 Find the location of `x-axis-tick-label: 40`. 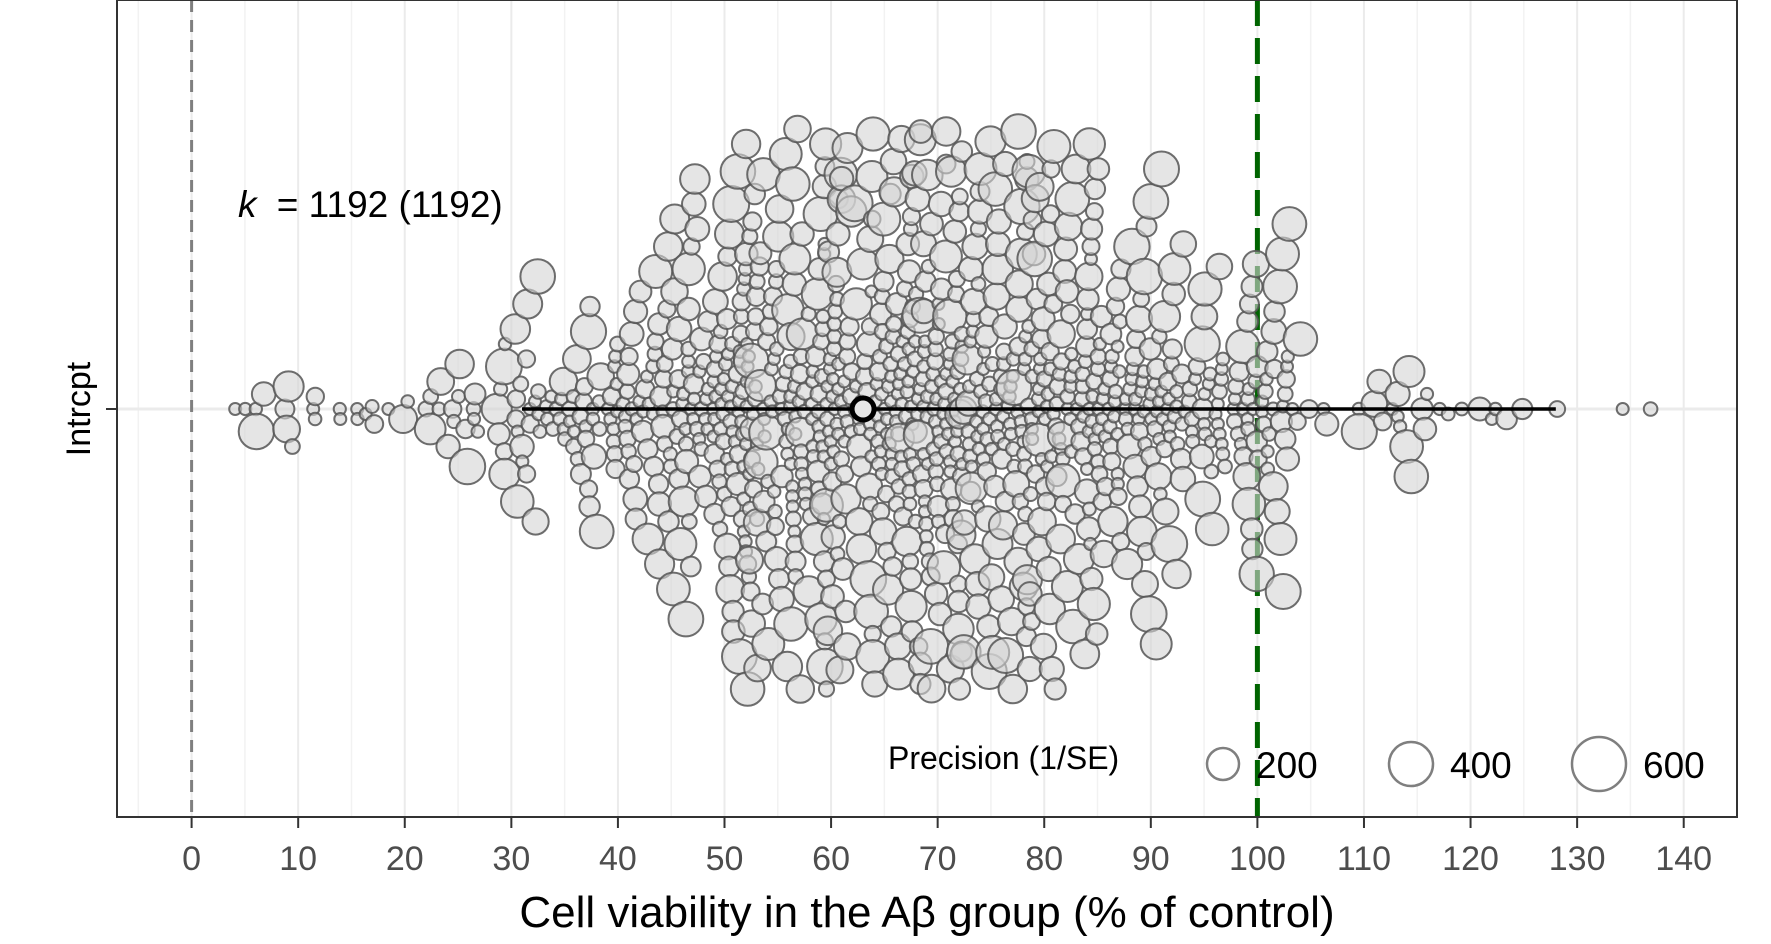

x-axis-tick-label: 40 is located at coordinates (618, 859).